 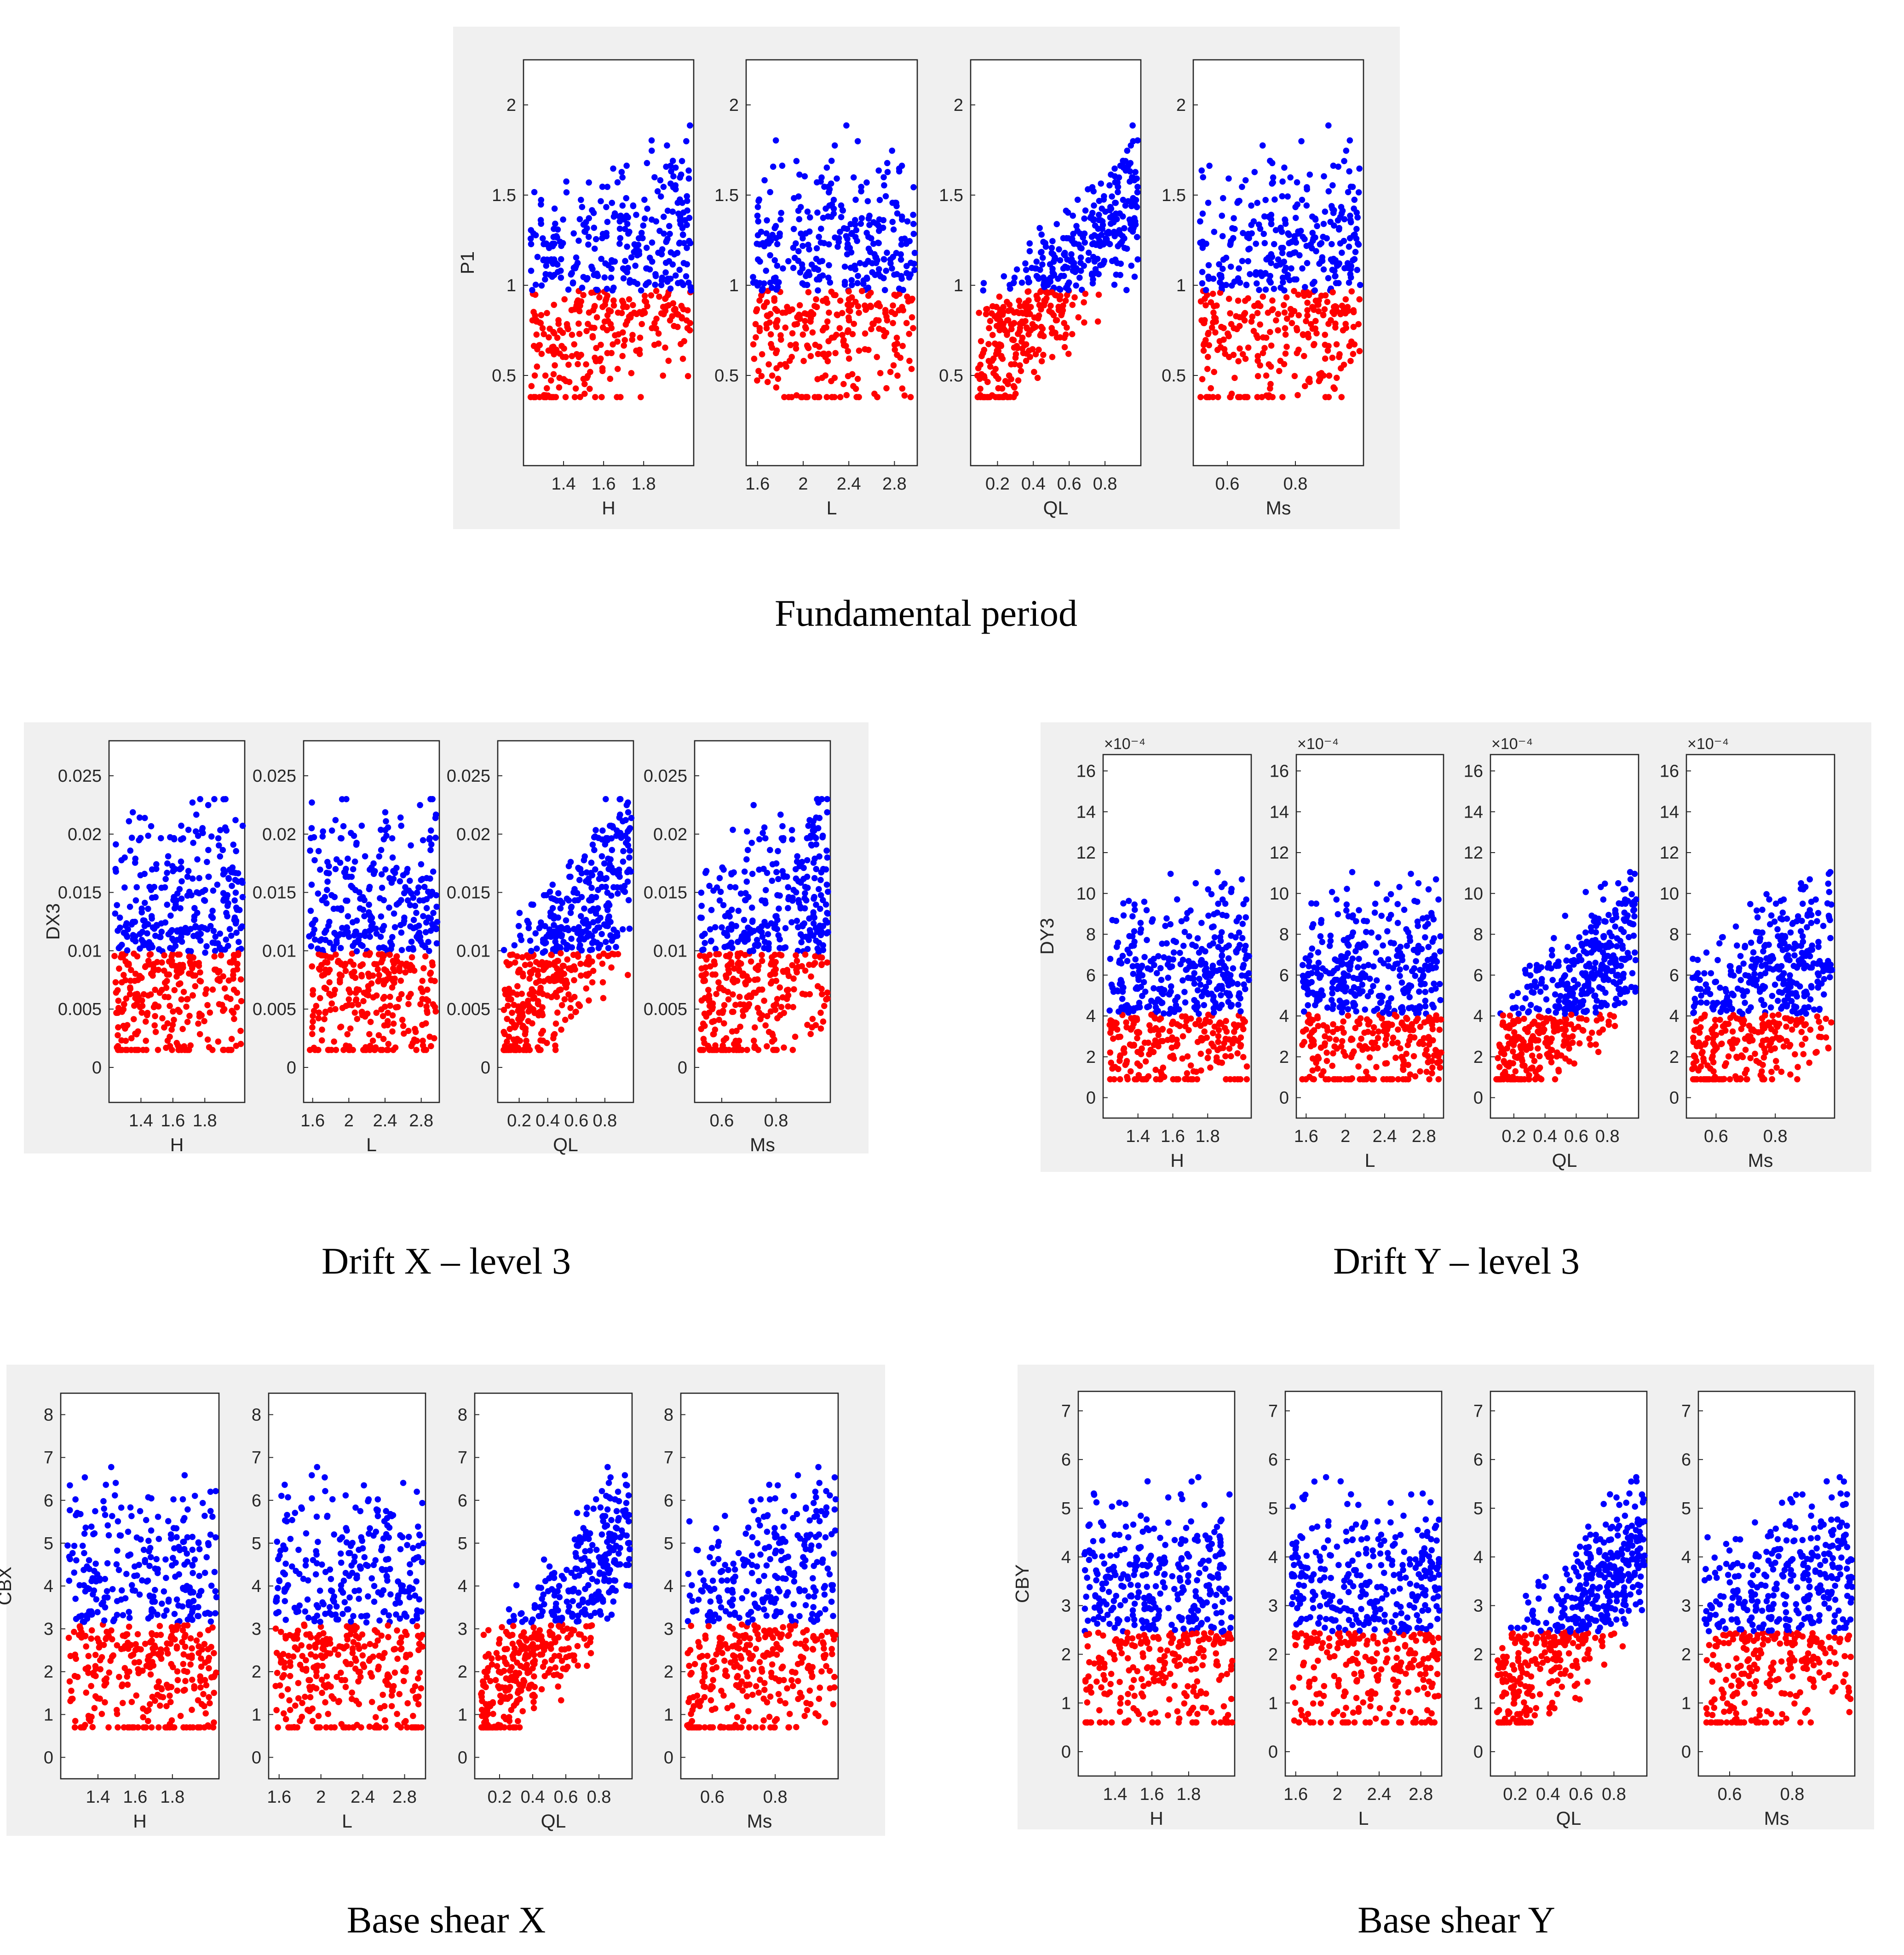 I want to click on x-tick-label: 0.6, so click(x=1227, y=484).